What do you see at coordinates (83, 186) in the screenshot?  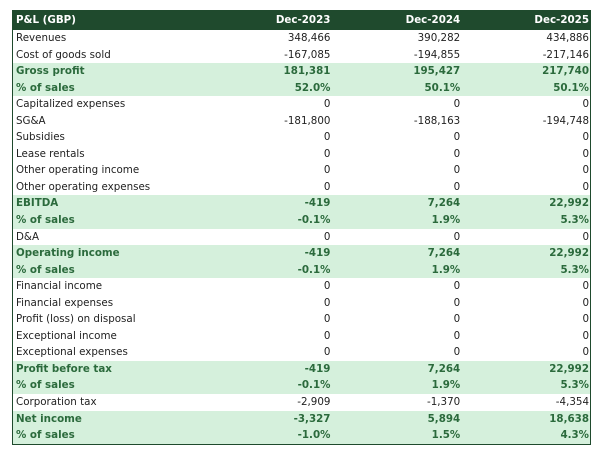 I see `row-label: Other operating expenses` at bounding box center [83, 186].